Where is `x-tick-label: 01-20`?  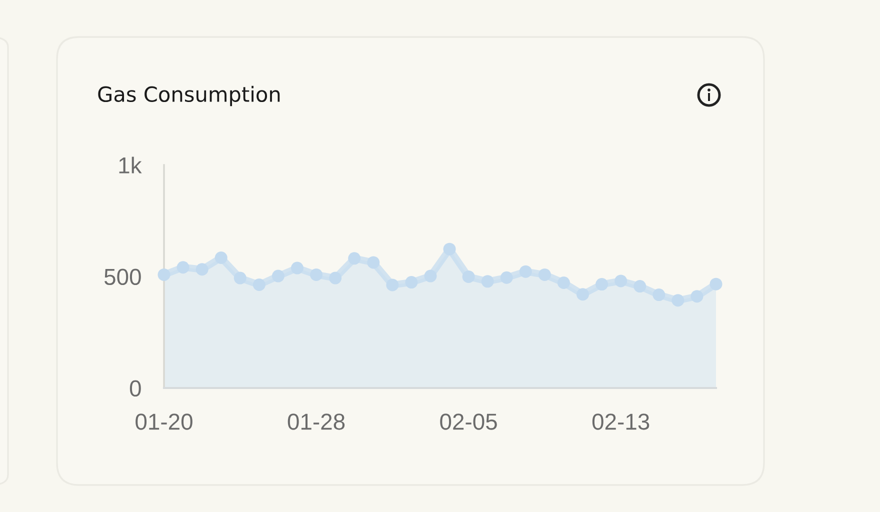
x-tick-label: 01-20 is located at coordinates (164, 422).